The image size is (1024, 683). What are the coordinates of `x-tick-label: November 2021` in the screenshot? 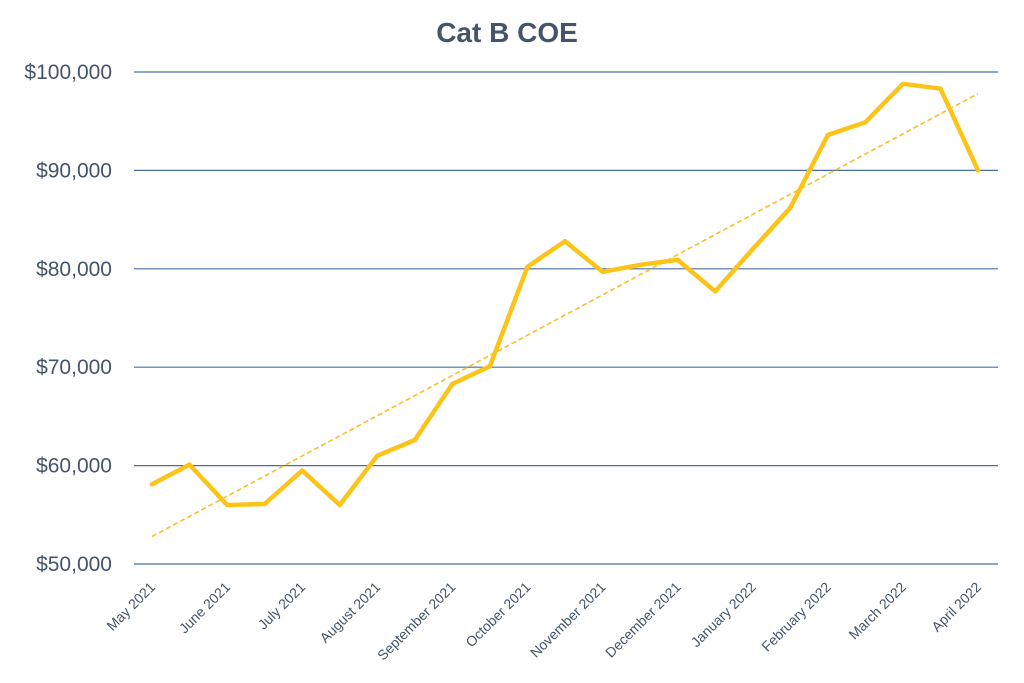 It's located at (568, 620).